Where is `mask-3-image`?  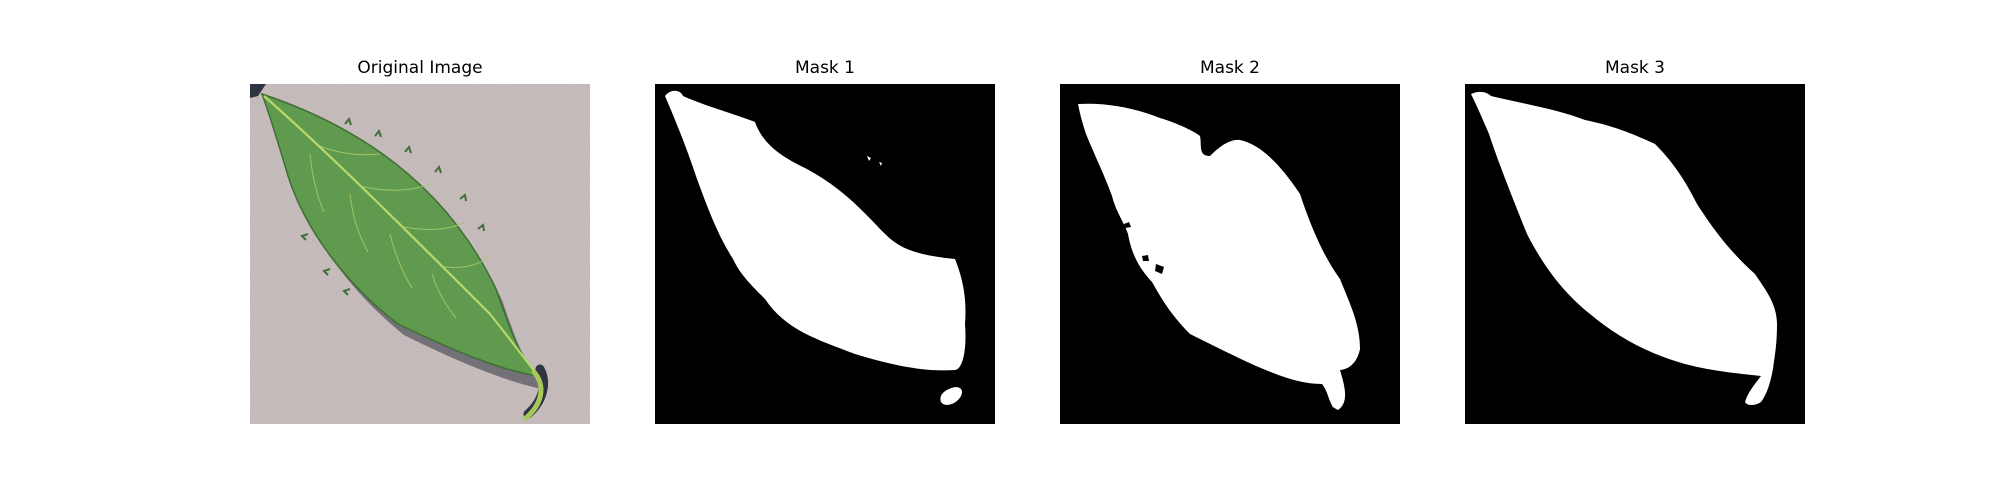 mask-3-image is located at coordinates (1635, 254).